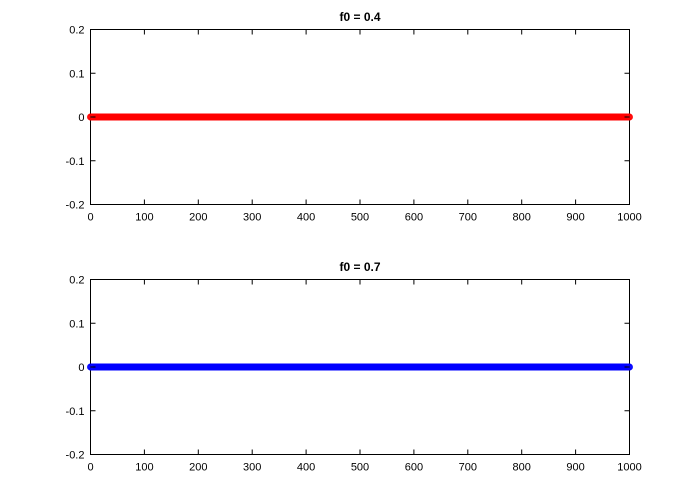 The height and width of the screenshot is (496, 694). What do you see at coordinates (359, 17) in the screenshot?
I see `chart-title: f0 = 0.4` at bounding box center [359, 17].